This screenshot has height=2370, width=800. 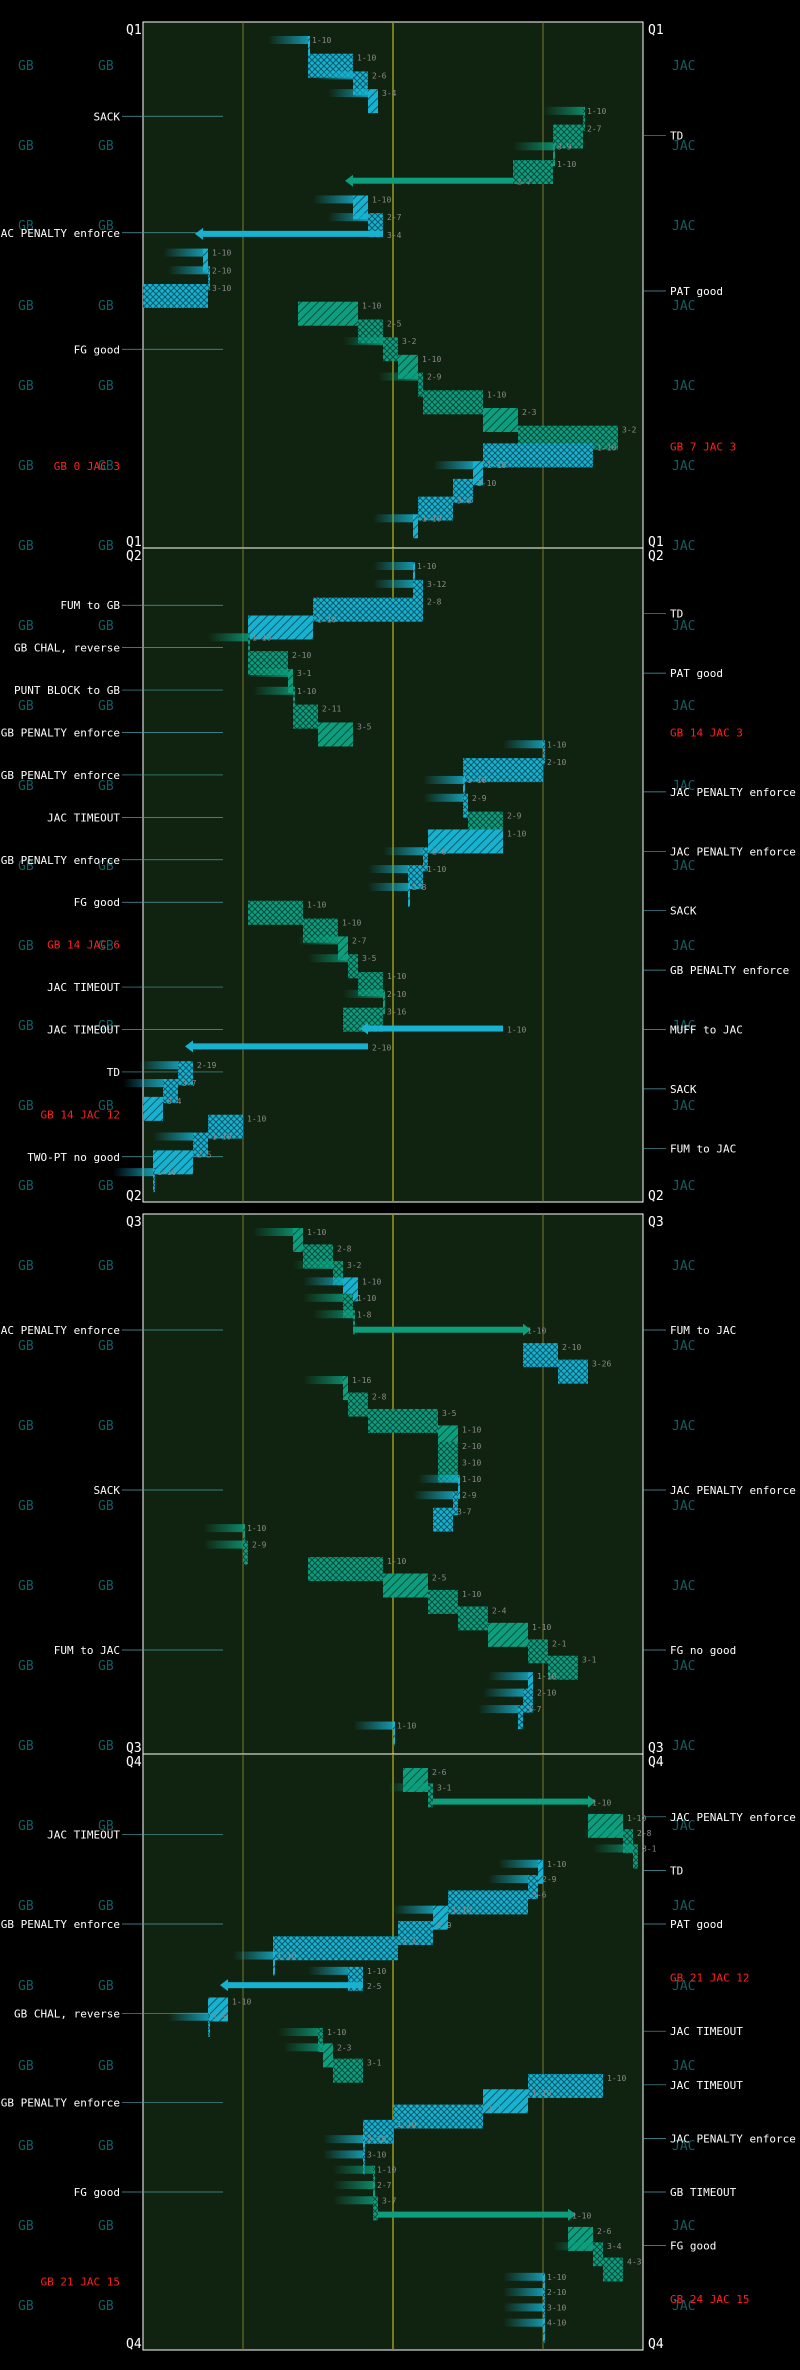 I want to click on down-label: 2-1, so click(x=494, y=2109).